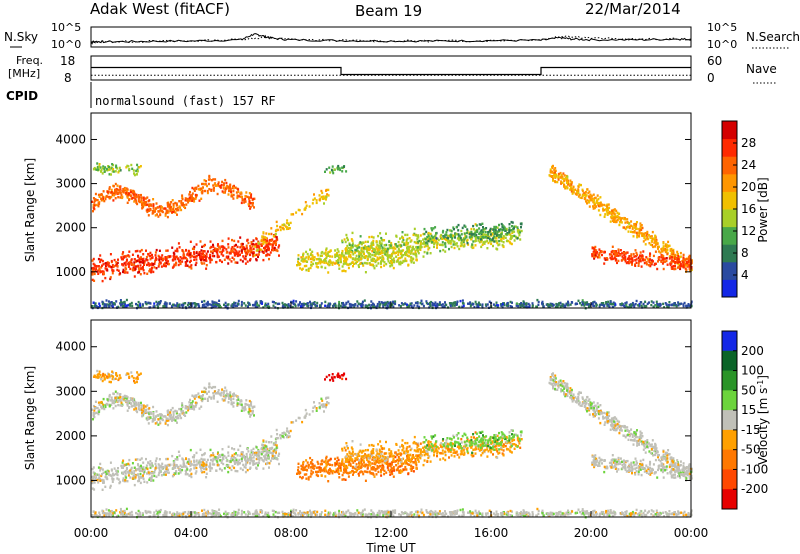  Describe the element at coordinates (738, 209) in the screenshot. I see `power-colorbar: 4 8 12 16 20 24 28` at that location.